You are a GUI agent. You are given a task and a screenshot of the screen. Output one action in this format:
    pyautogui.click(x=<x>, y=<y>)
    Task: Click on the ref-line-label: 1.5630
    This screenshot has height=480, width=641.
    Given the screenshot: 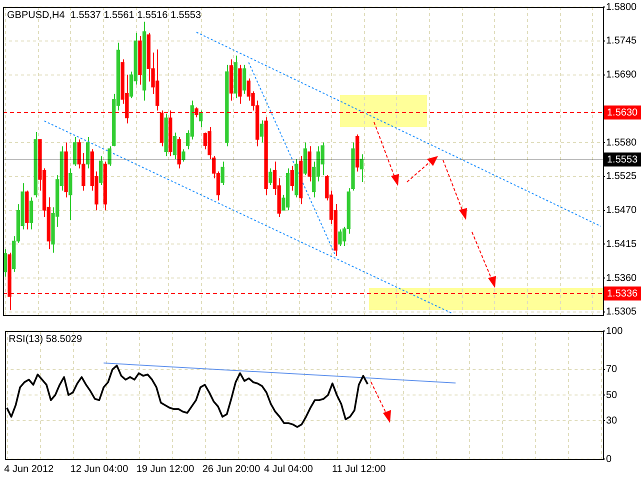 What is the action you would take?
    pyautogui.click(x=622, y=112)
    